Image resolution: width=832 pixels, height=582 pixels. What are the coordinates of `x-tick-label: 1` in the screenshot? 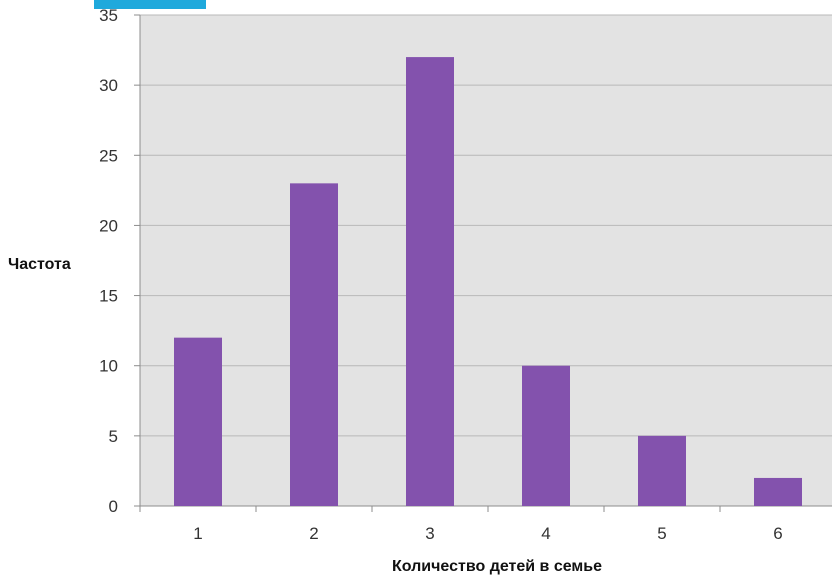 It's located at (197, 533).